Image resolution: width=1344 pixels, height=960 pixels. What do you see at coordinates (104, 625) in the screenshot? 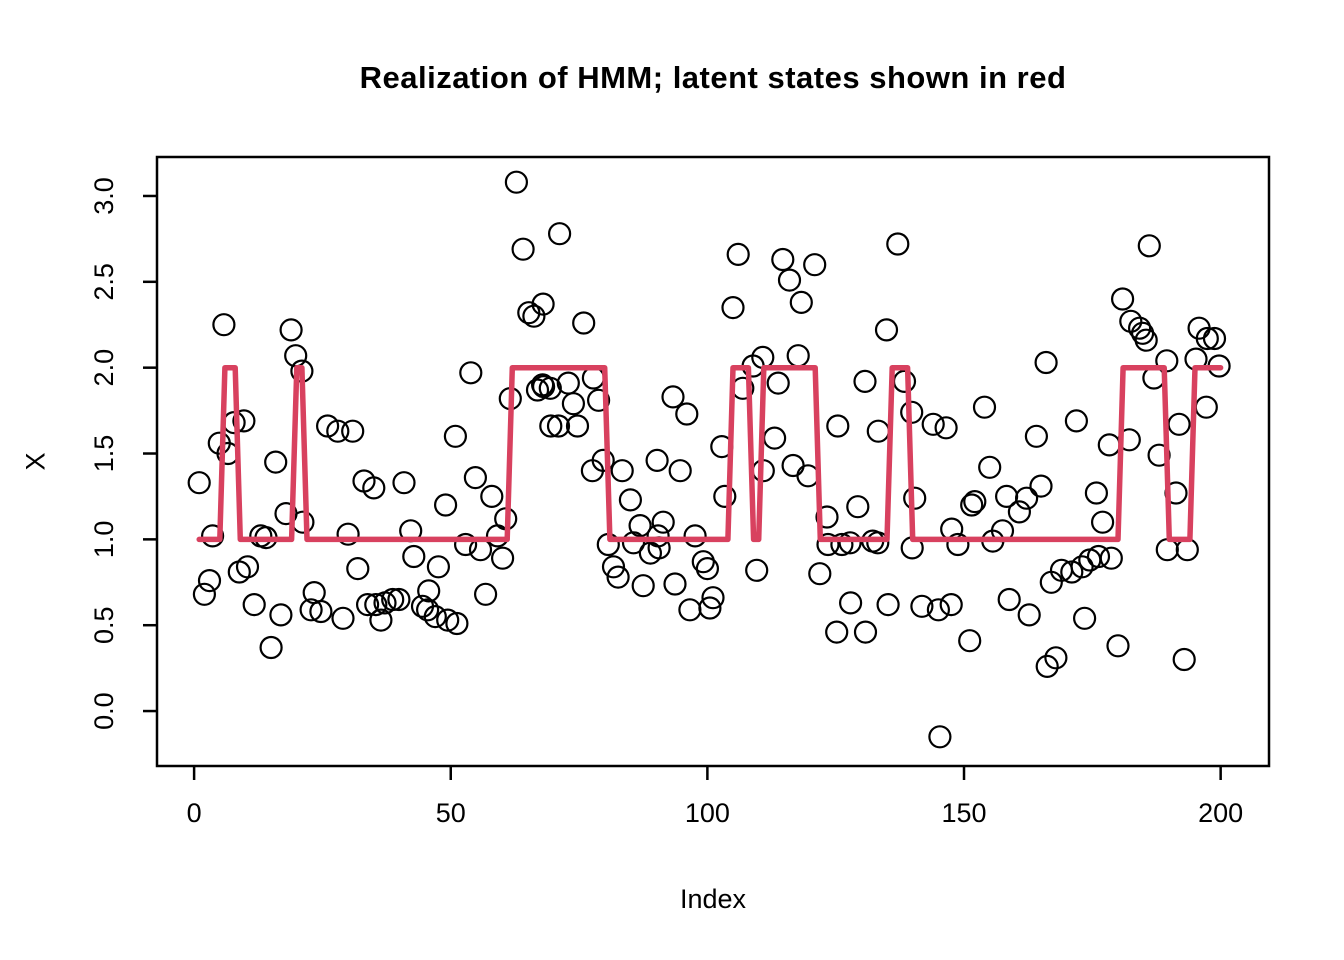
I see `y-tick-label: 0.5` at bounding box center [104, 625].